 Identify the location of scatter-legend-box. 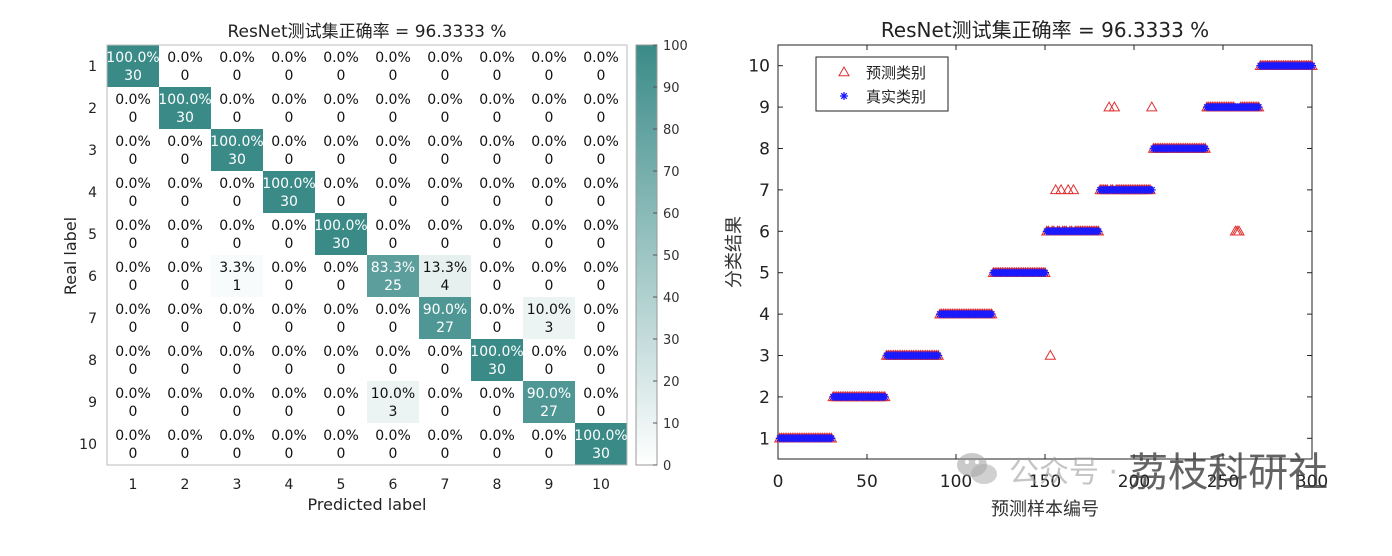
(882, 84).